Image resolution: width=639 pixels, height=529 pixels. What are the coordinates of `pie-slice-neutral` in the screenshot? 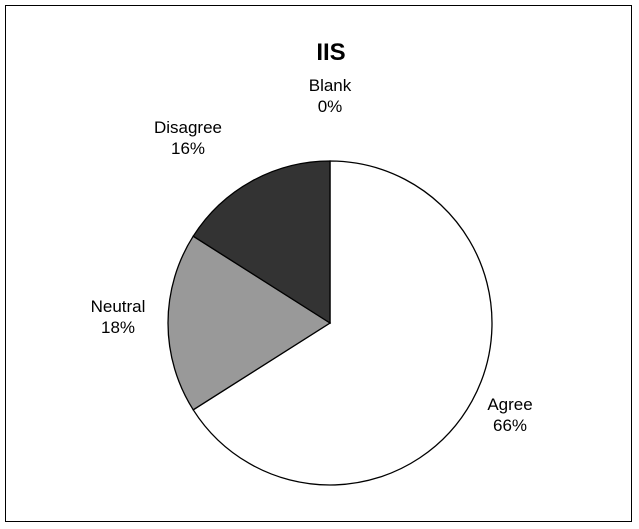 It's located at (249, 323).